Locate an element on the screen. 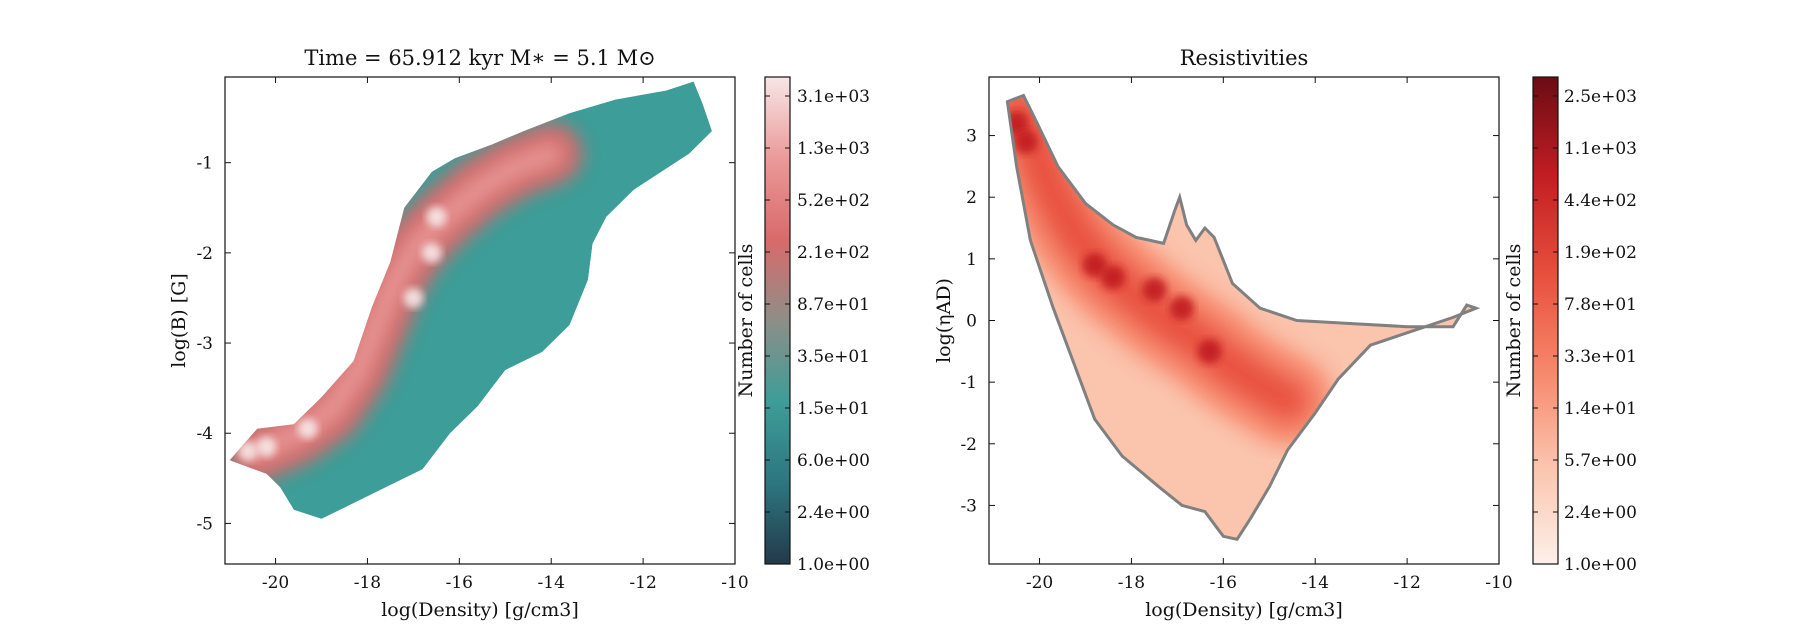  colorbar-tick-label: 8.7e+01 is located at coordinates (833, 305).